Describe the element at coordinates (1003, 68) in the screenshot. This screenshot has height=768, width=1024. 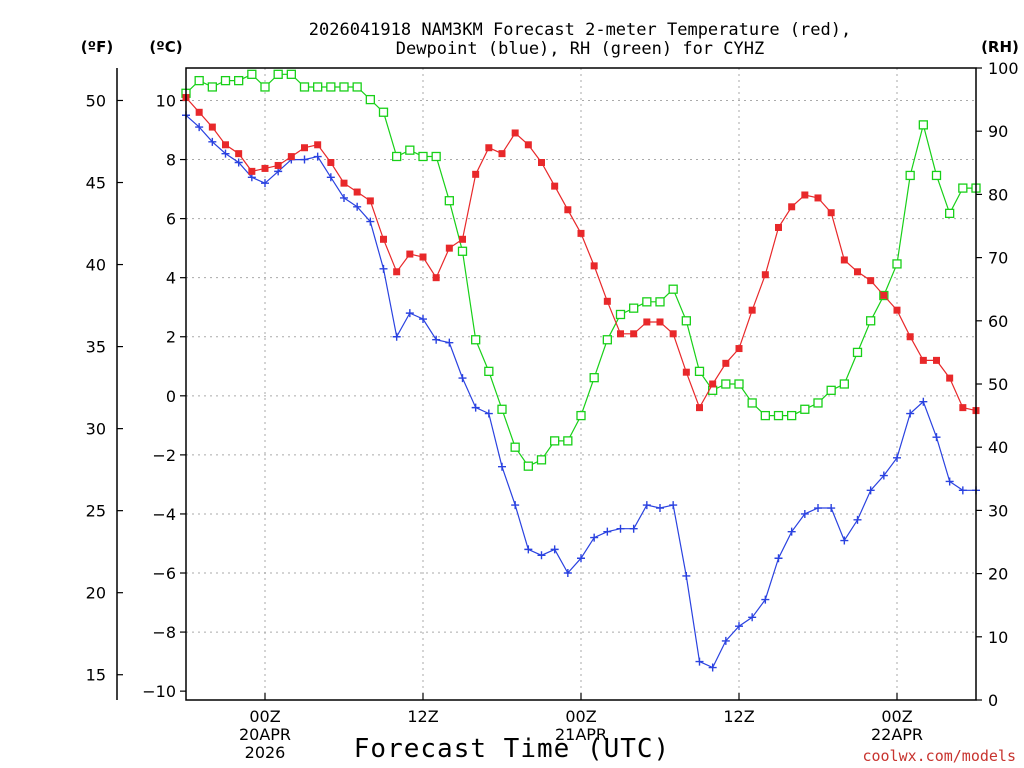
I see `rh-tick-label: 100` at that location.